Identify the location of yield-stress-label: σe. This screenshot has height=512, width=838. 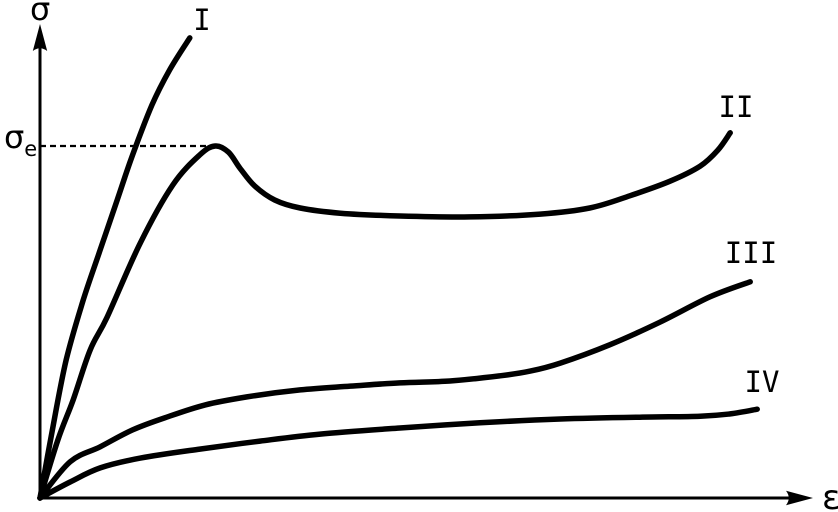
(20, 139).